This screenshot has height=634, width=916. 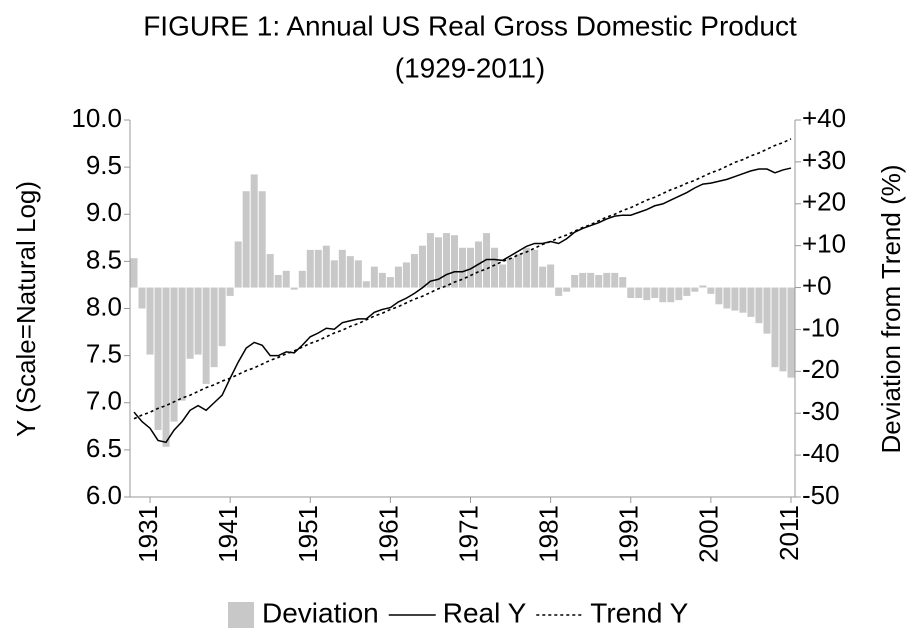 I want to click on x-tick-label: 1991, so click(x=629, y=534).